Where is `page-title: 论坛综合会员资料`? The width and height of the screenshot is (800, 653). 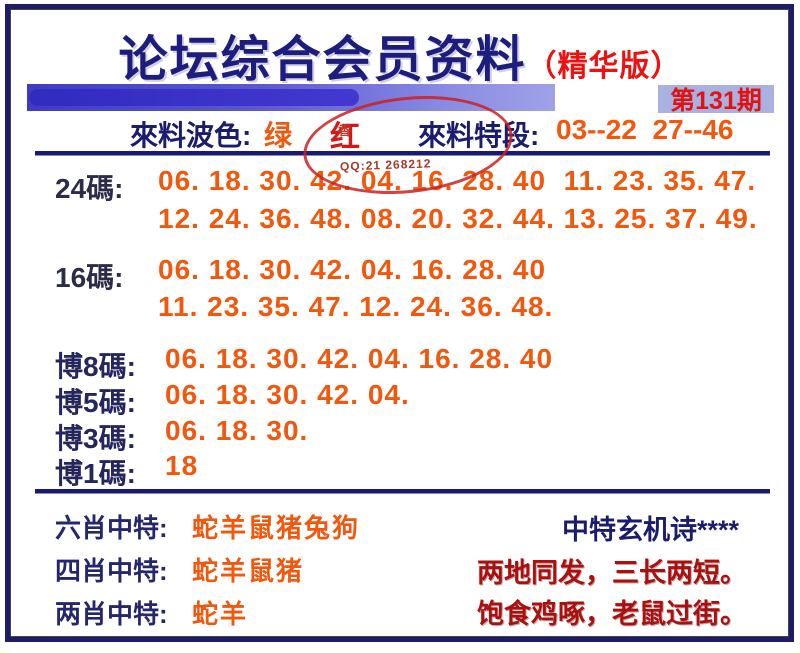 page-title: 论坛综合会员资料 is located at coordinates (322, 60).